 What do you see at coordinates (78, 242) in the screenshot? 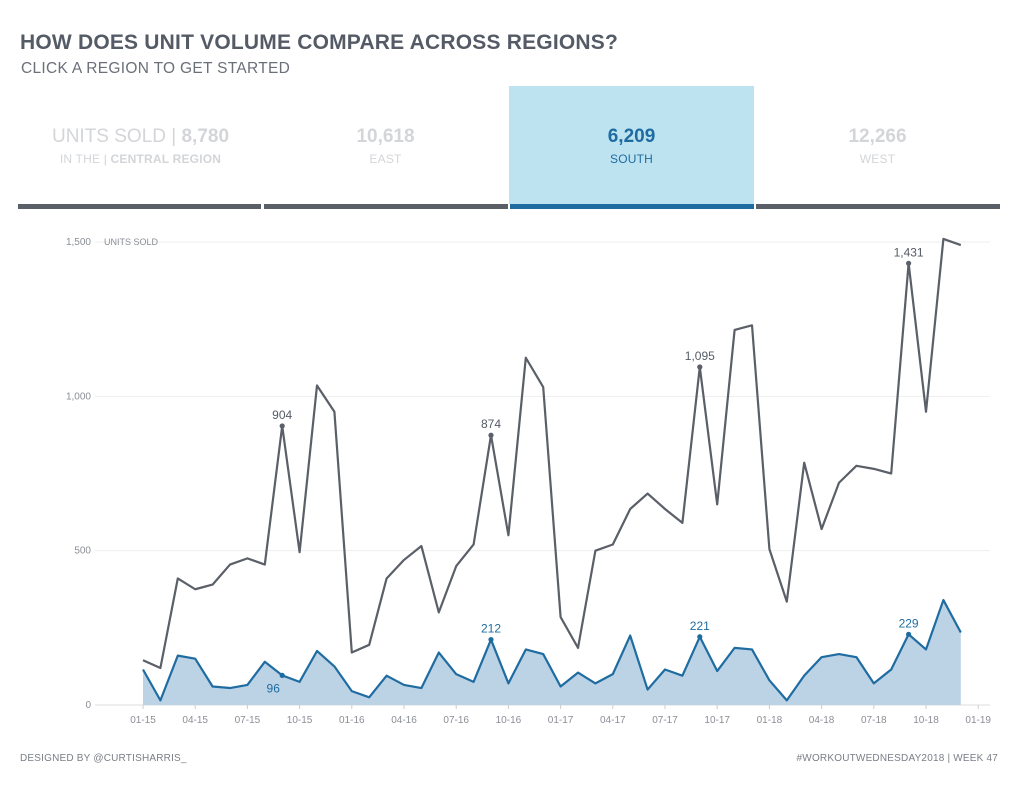
I see `y-tick-label: 1,500` at bounding box center [78, 242].